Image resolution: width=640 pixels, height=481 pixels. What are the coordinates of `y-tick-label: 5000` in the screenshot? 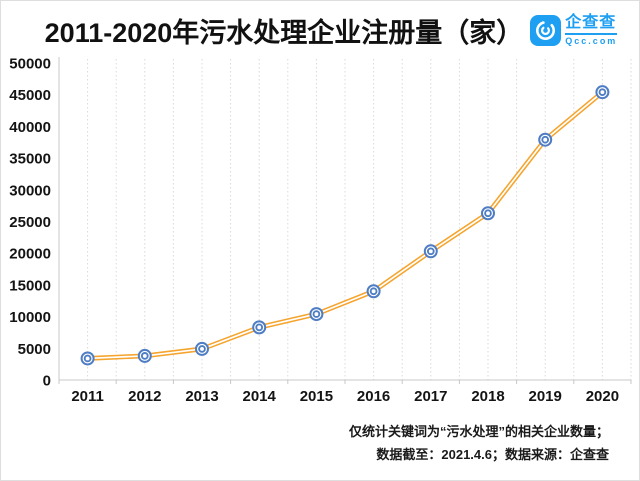 It's located at (34, 349).